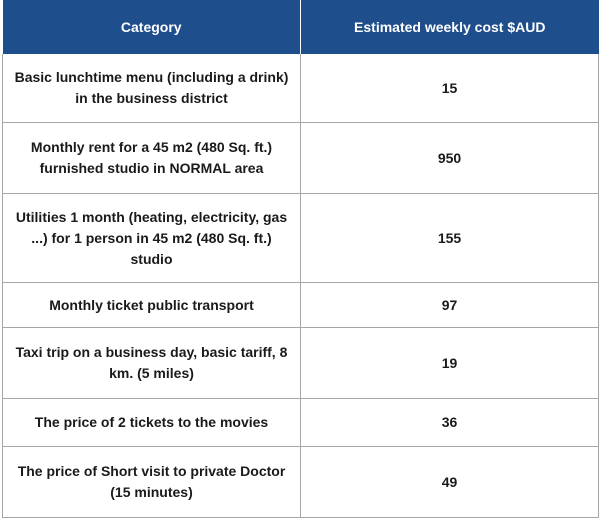  I want to click on cost-cell: 15, so click(449, 88).